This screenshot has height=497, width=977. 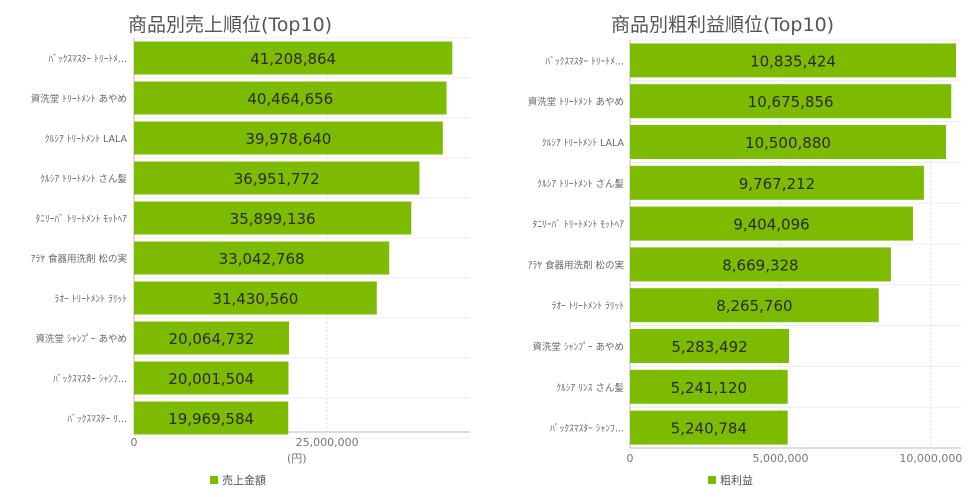 I want to click on bar-value-label: 9,404,096, so click(x=771, y=225).